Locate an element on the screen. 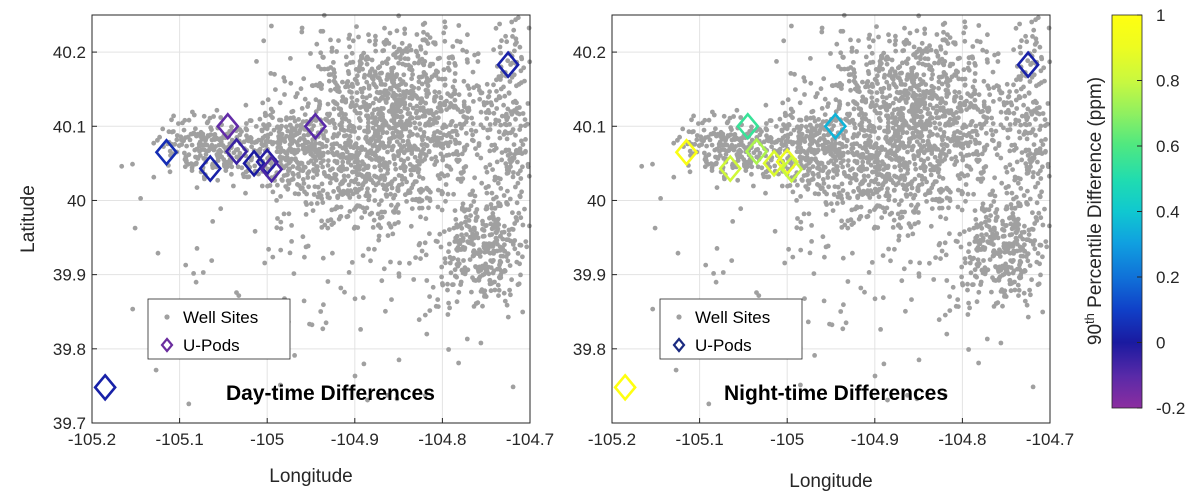  u-pod-diamond is located at coordinates (271, 169).